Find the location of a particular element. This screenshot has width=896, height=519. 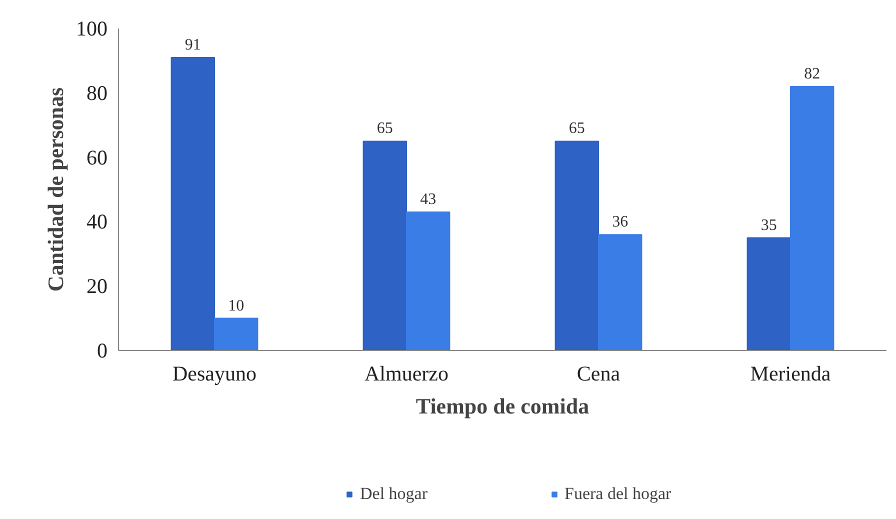

data-label: 43 is located at coordinates (428, 199).